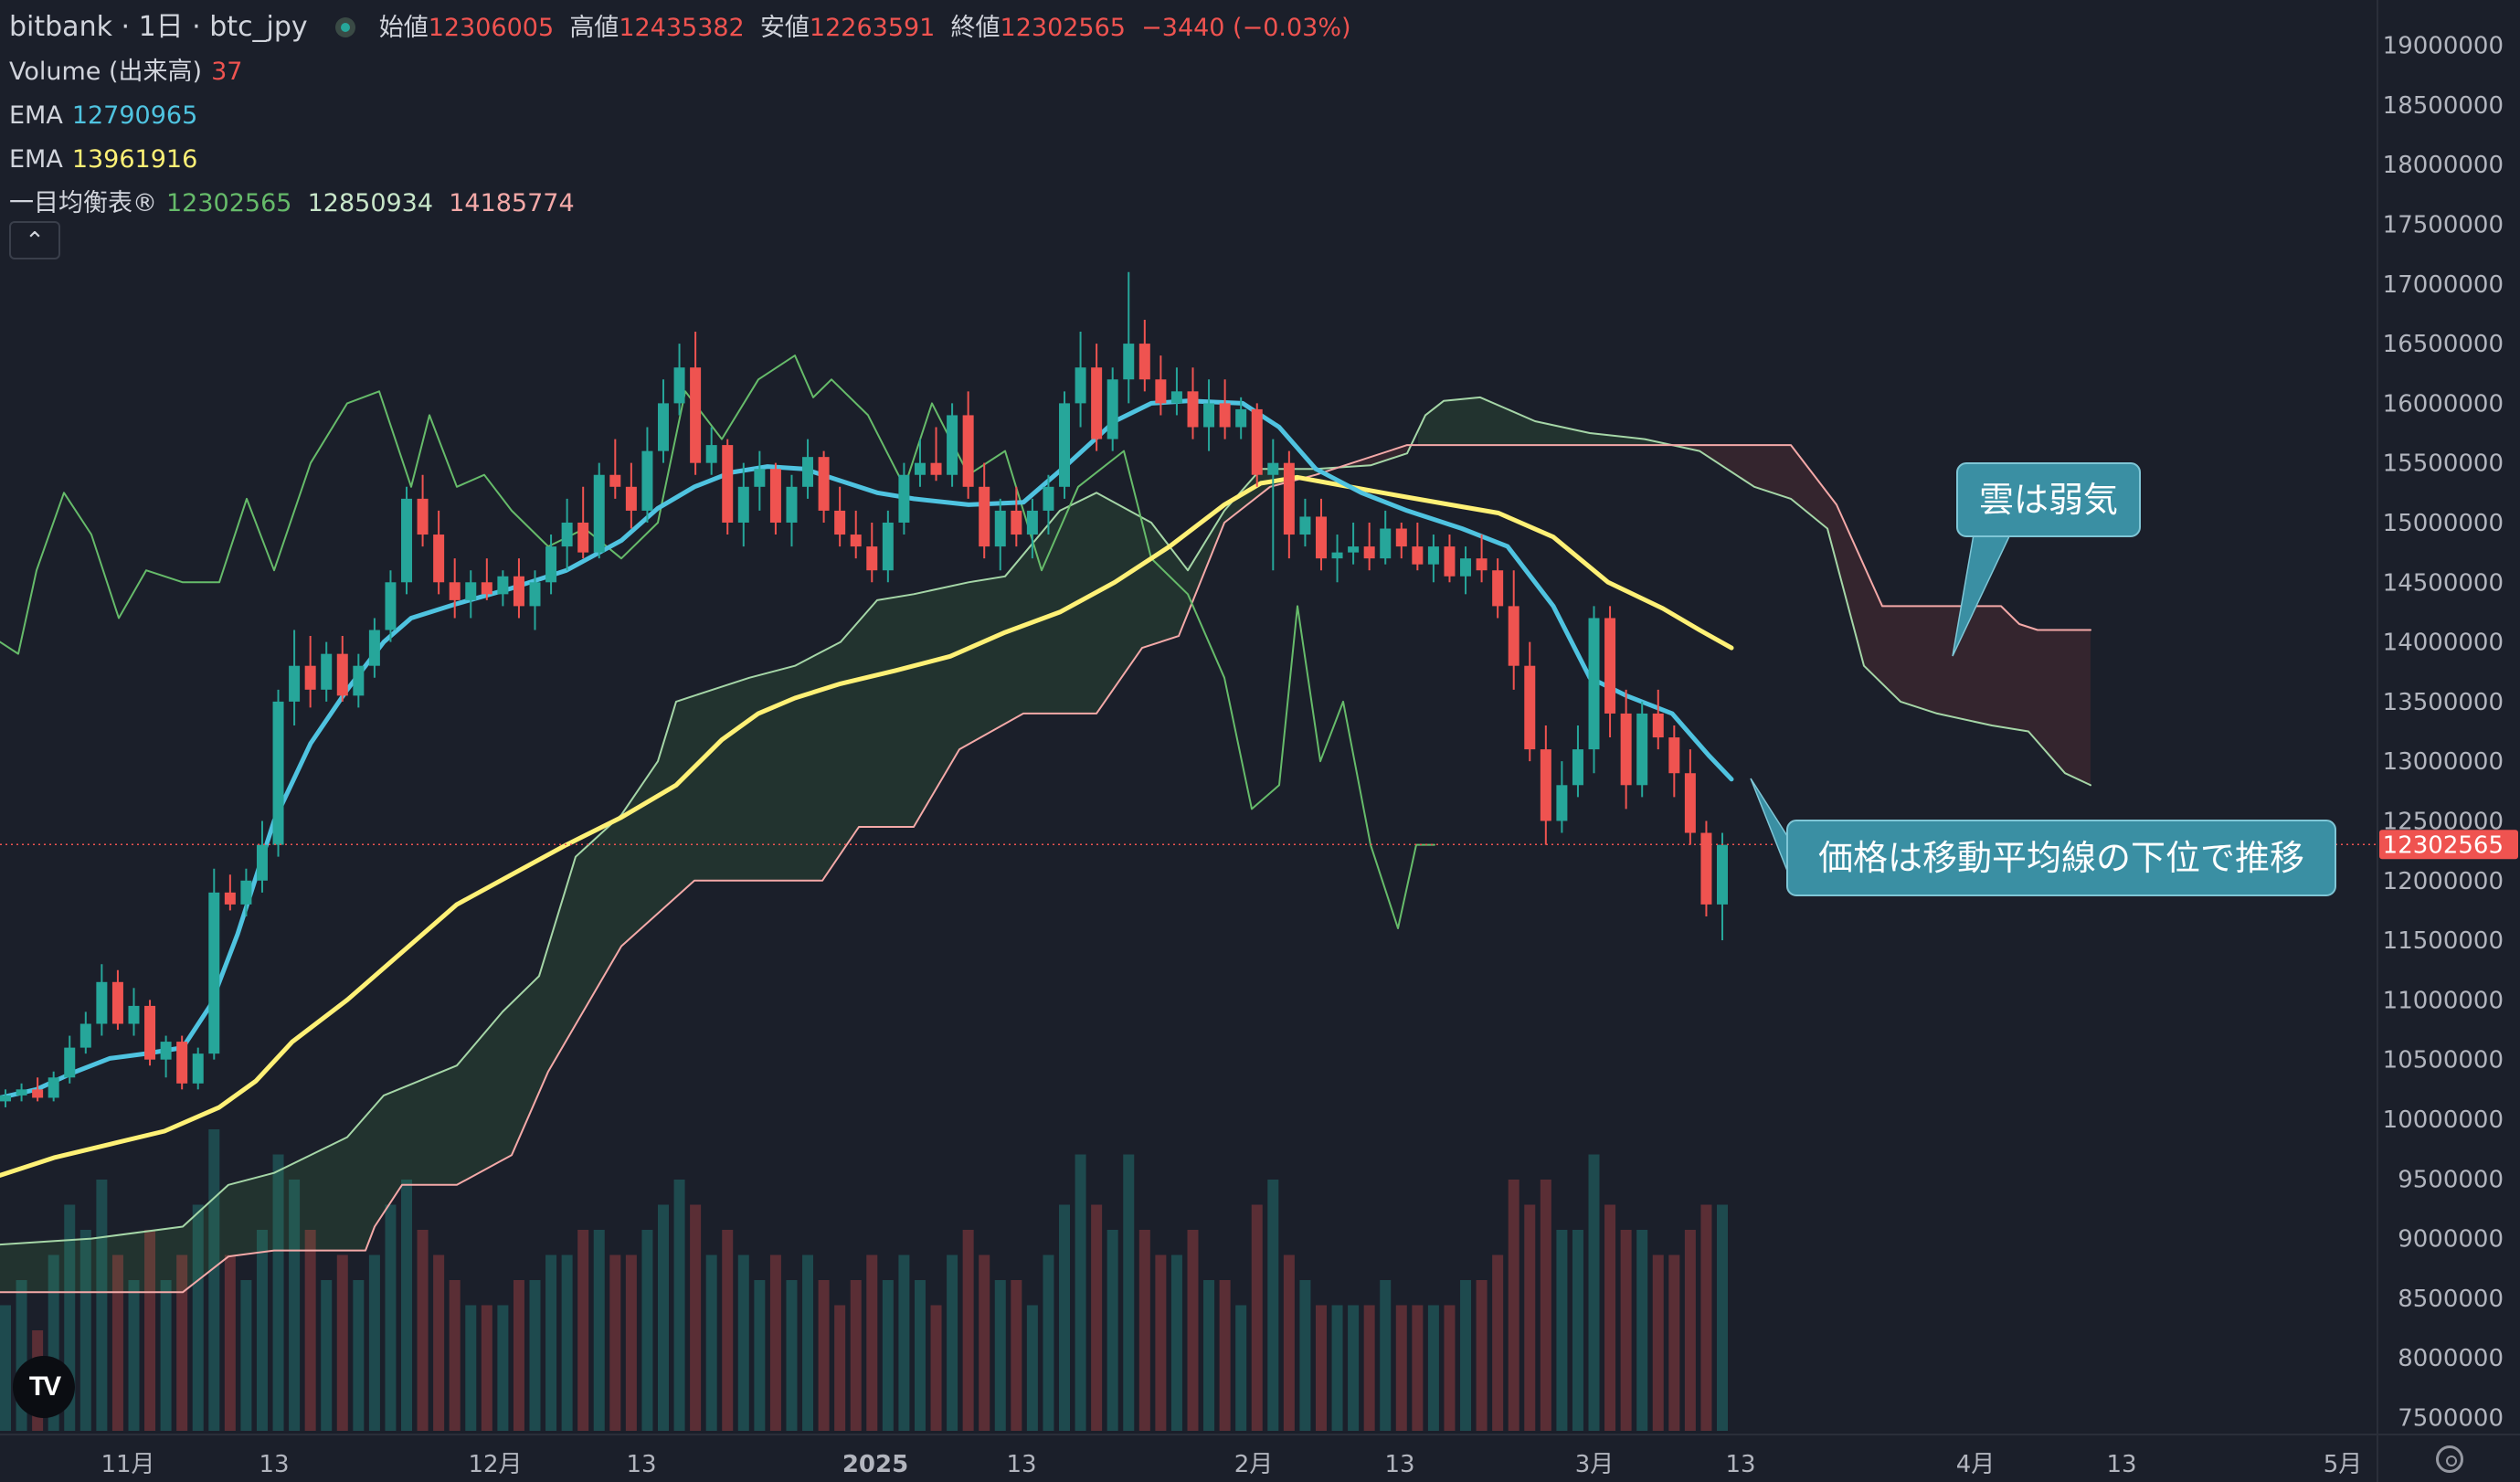 The height and width of the screenshot is (1482, 2520). I want to click on low-label: 安値, so click(784, 28).